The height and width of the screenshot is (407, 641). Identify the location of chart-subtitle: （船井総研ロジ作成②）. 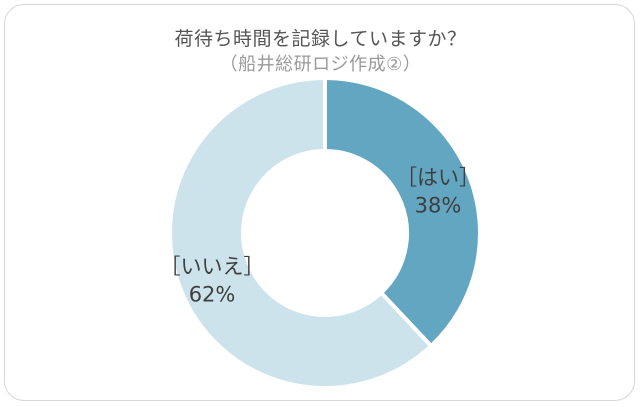
(320, 64).